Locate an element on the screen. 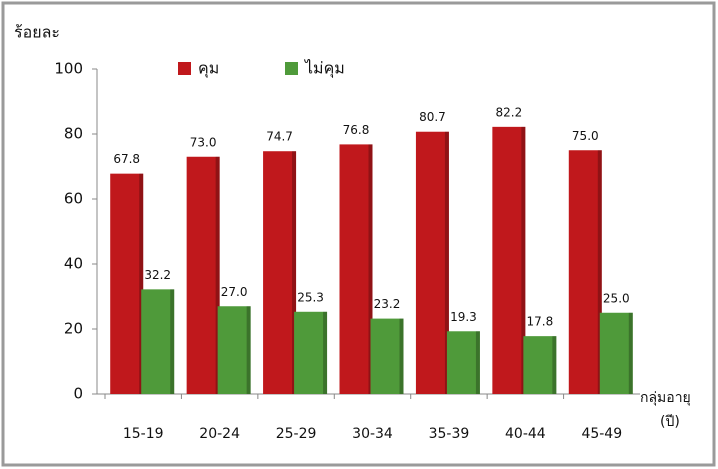 Image resolution: width=718 pixels, height=469 pixels. value-label: 76.8 is located at coordinates (356, 130).